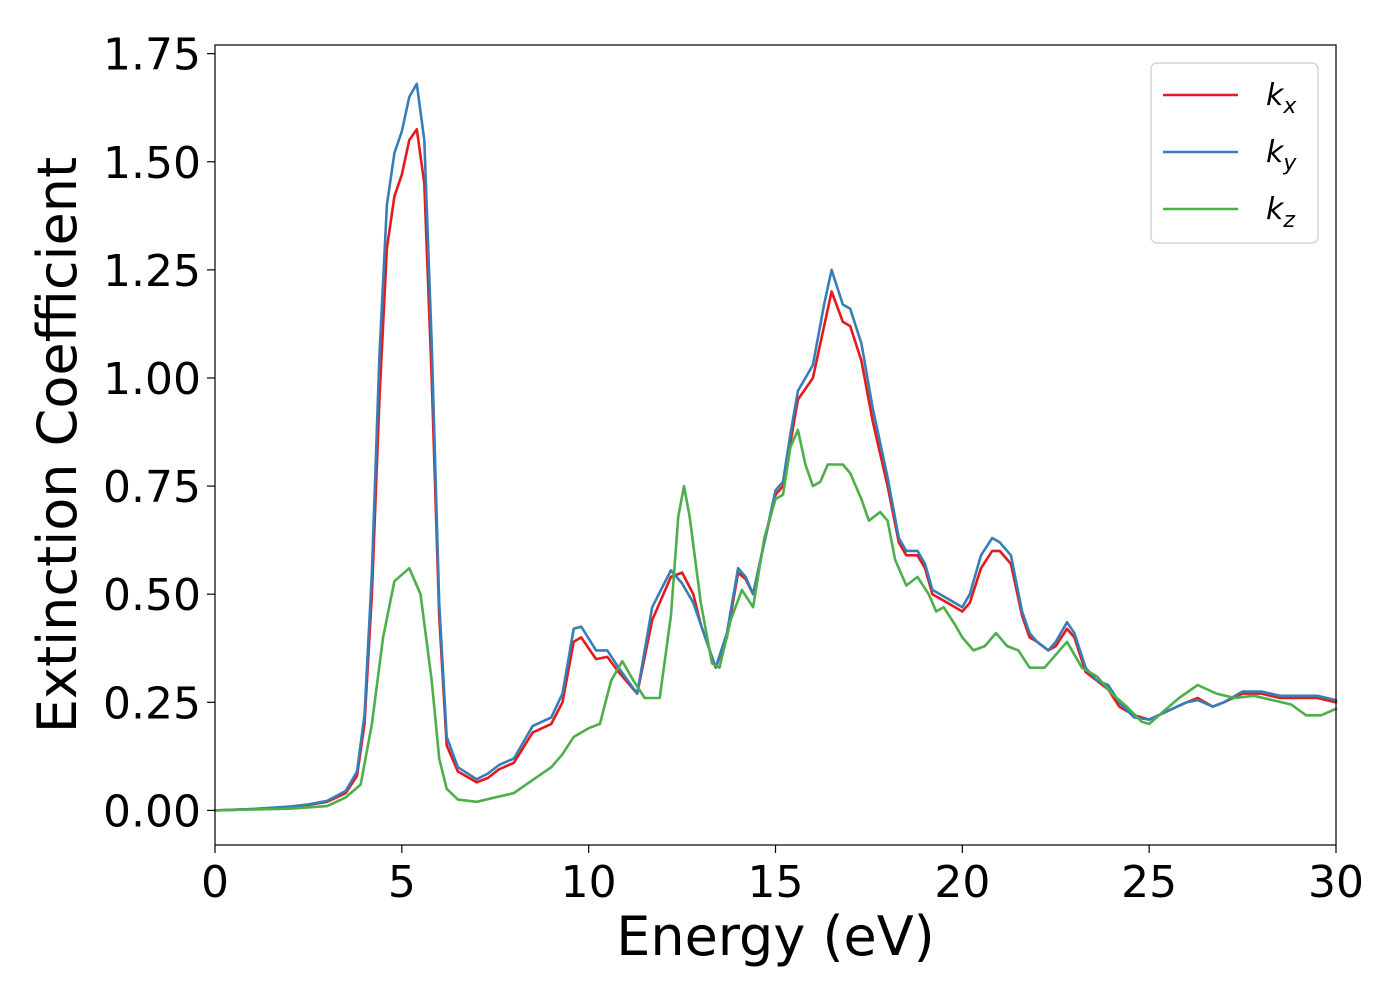 The width and height of the screenshot is (1400, 1000). I want to click on y-tick-label: 1.00, so click(152, 379).